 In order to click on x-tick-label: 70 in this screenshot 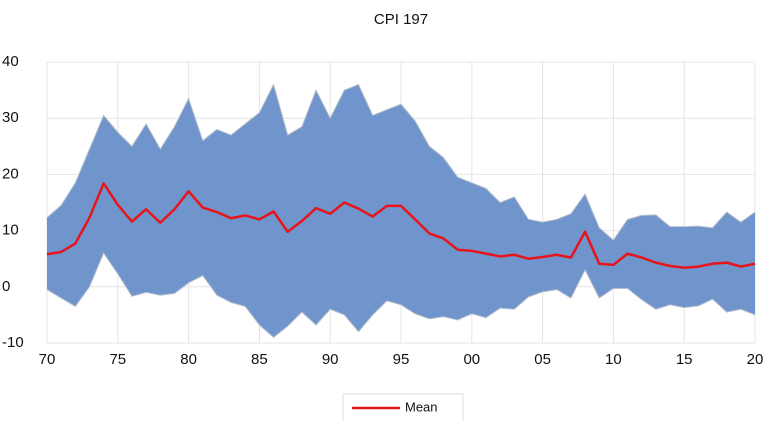, I will do `click(47, 359)`.